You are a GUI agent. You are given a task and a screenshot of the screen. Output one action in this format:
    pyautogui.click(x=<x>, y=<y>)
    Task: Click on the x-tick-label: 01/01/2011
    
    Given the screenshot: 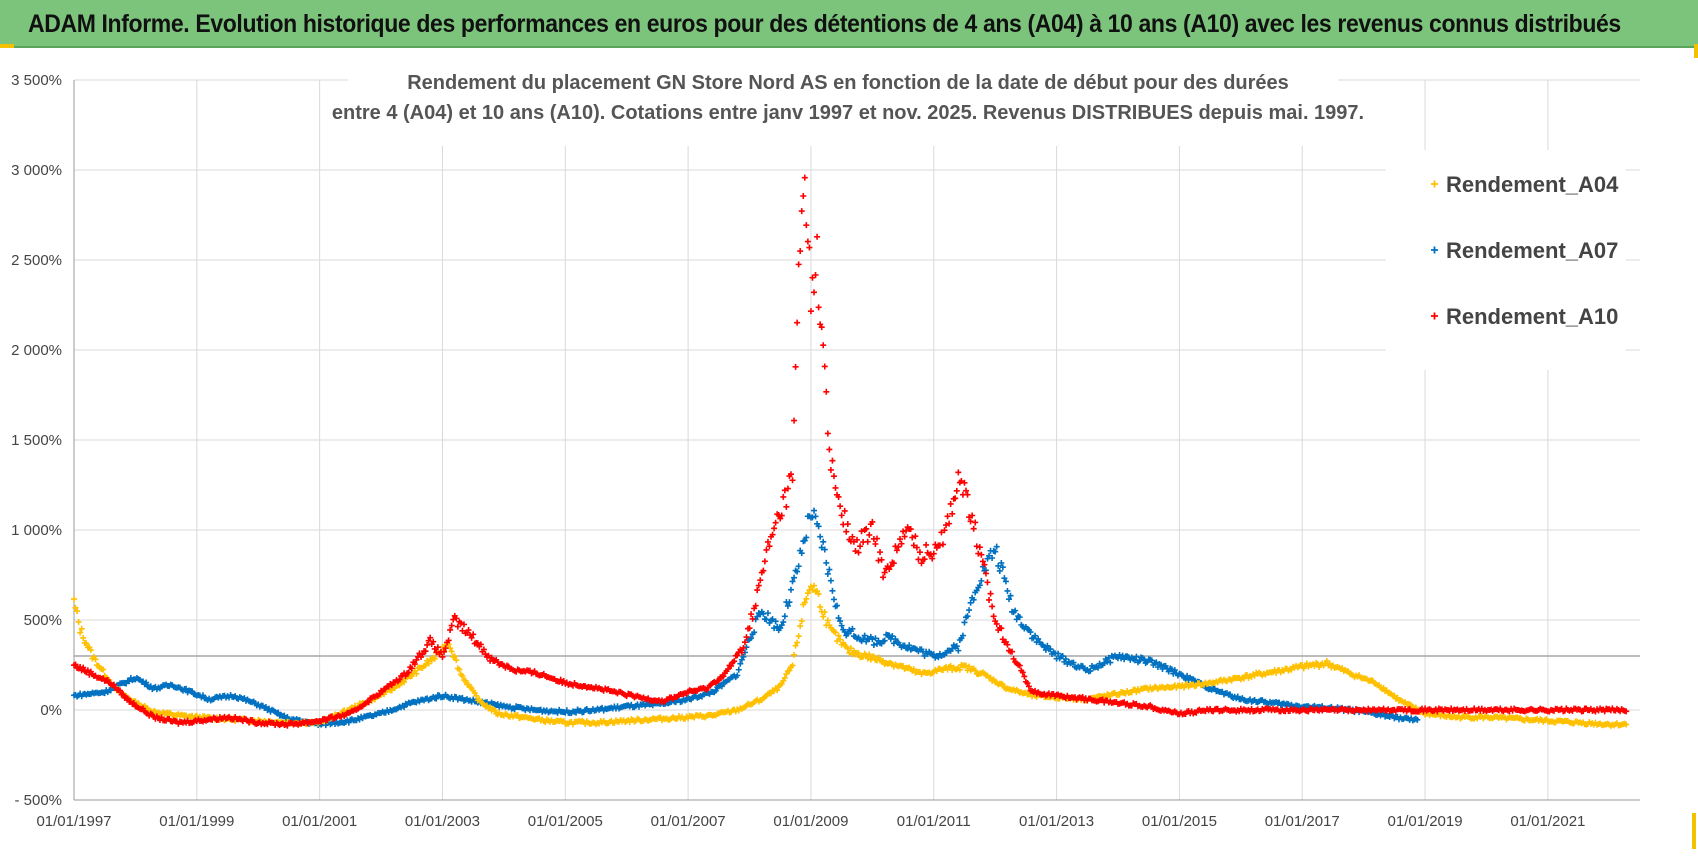 What is the action you would take?
    pyautogui.click(x=934, y=821)
    